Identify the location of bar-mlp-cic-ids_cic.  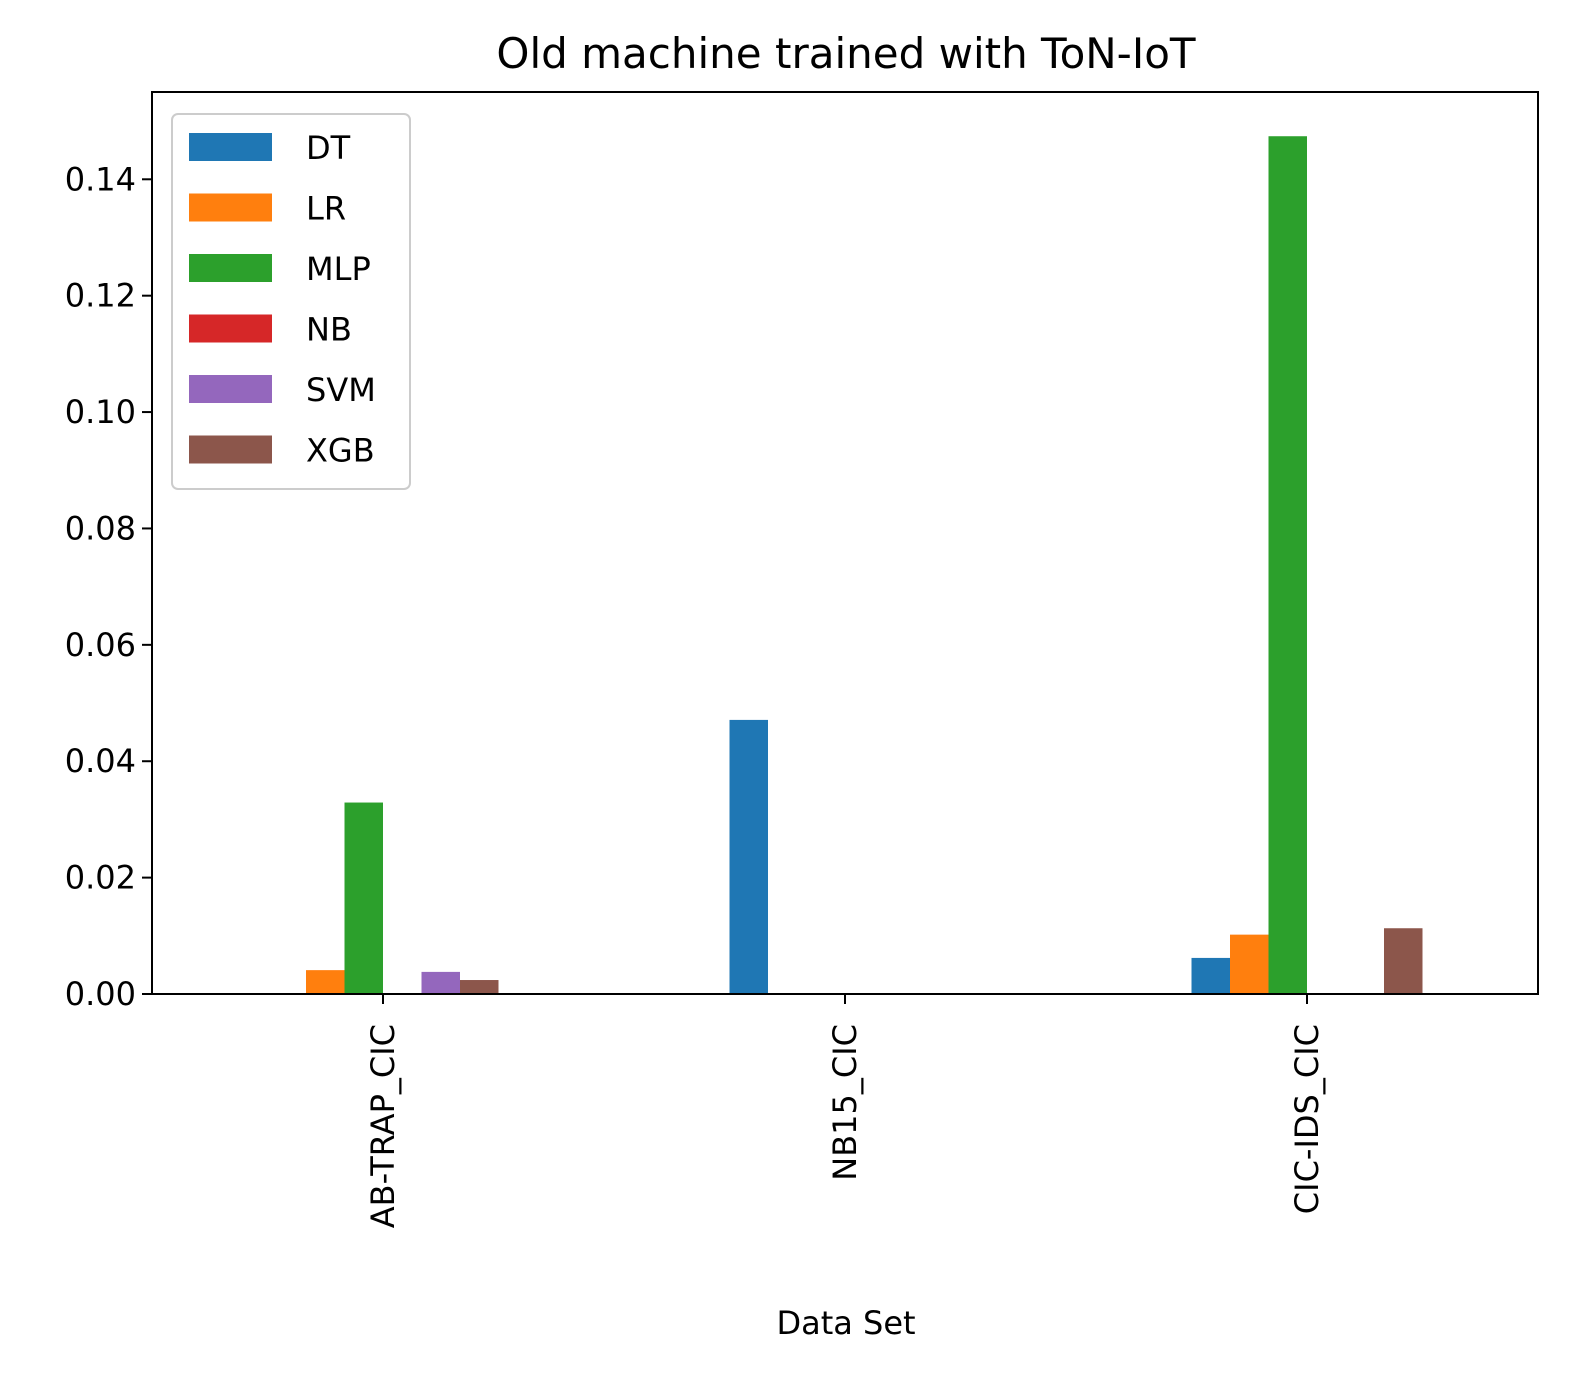
(1287, 565).